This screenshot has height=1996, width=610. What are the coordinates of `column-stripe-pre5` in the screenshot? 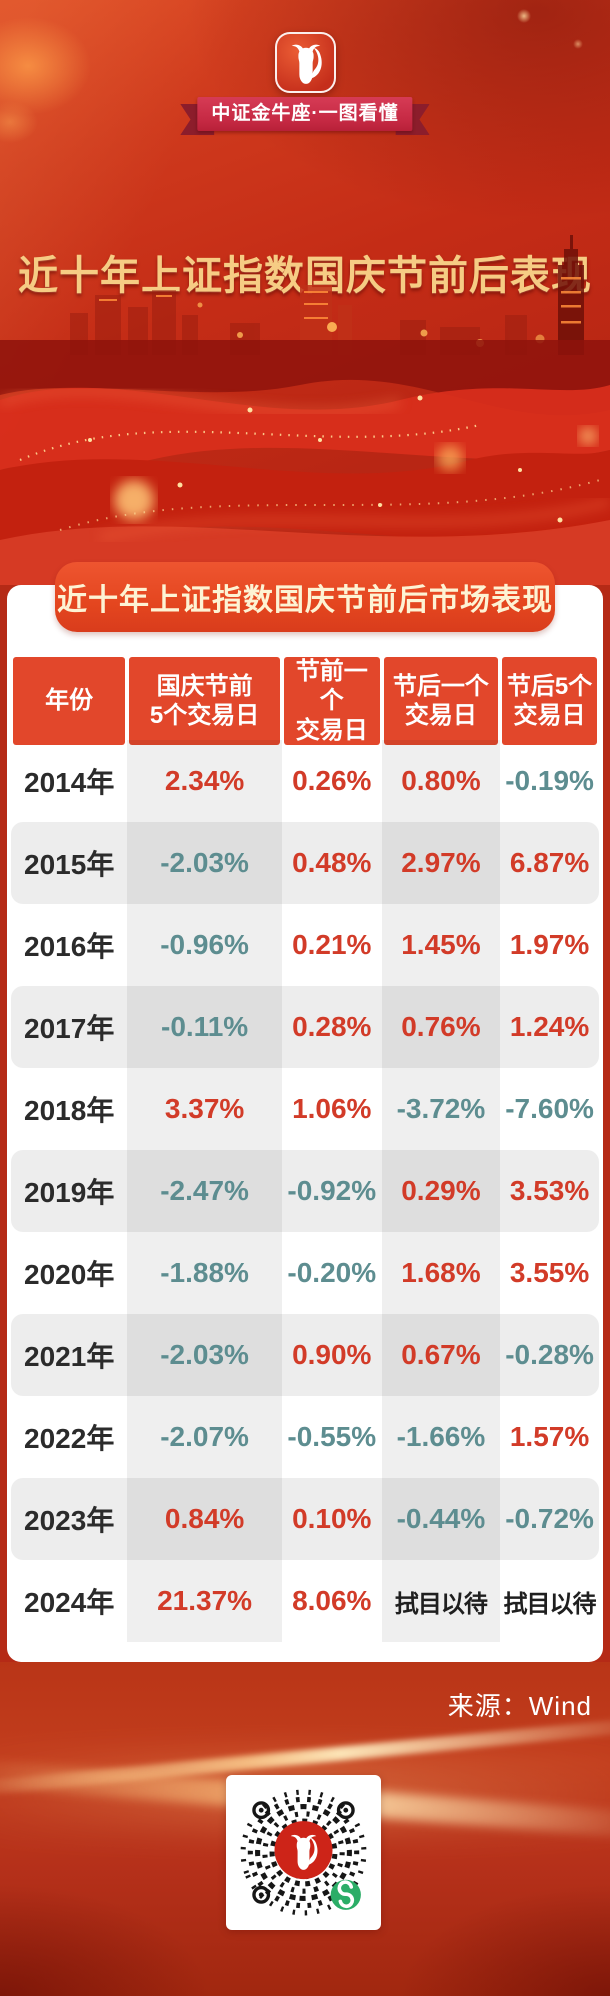 It's located at (204, 1191).